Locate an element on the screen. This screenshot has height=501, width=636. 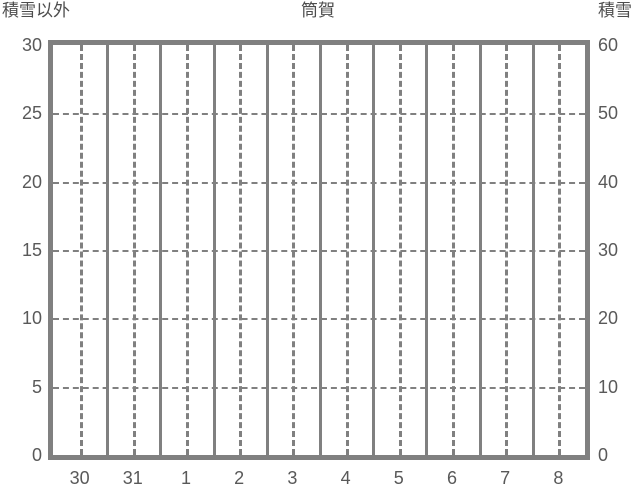
y-axis-right-tick-label: 60 is located at coordinates (608, 45).